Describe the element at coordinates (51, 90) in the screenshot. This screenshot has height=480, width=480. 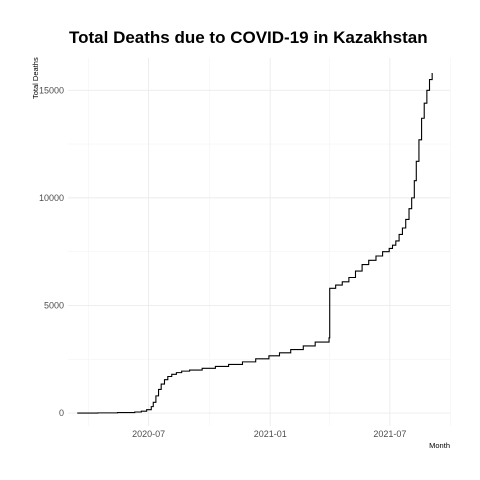
I see `y-tick-label: 15000` at that location.